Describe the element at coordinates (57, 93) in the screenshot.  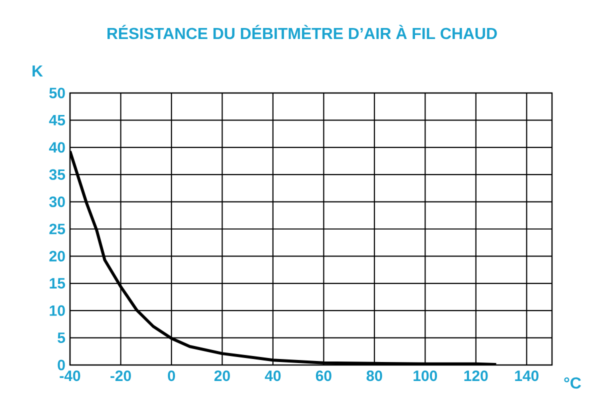
I see `y-tick-label: 50` at that location.